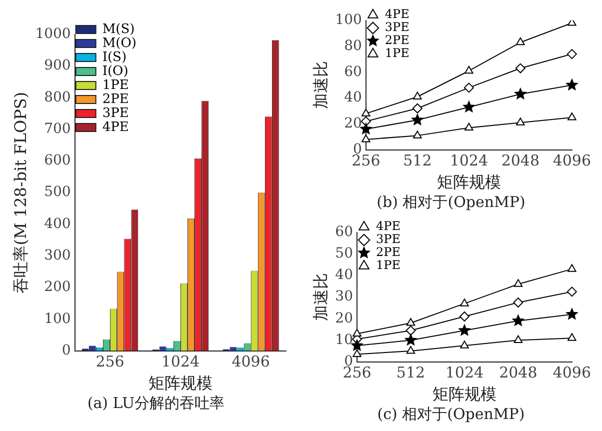 The height and width of the screenshot is (431, 602). I want to click on y-tick-label: 200, so click(57, 287).